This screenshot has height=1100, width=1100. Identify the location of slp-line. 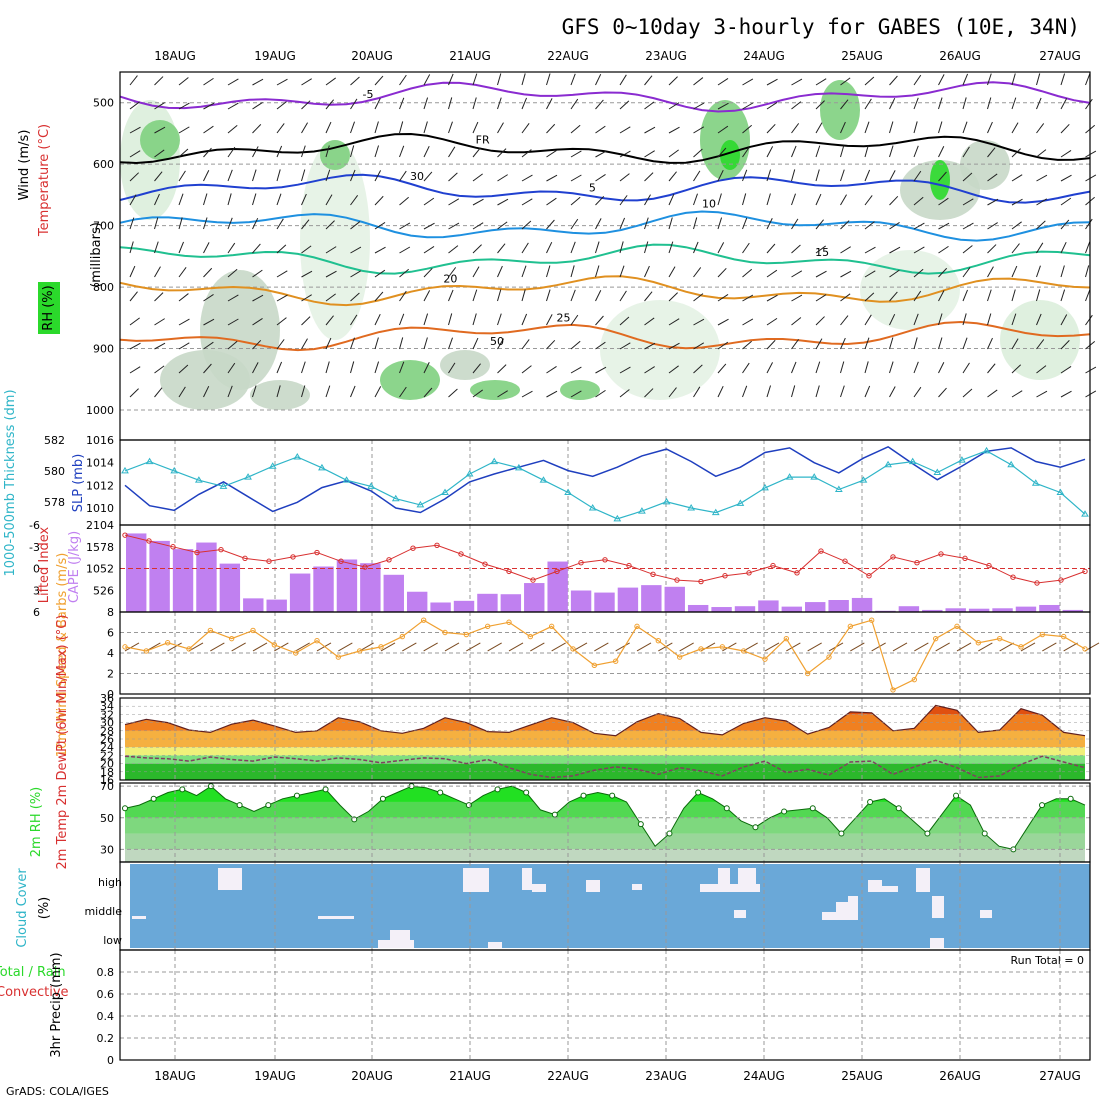
(605, 479).